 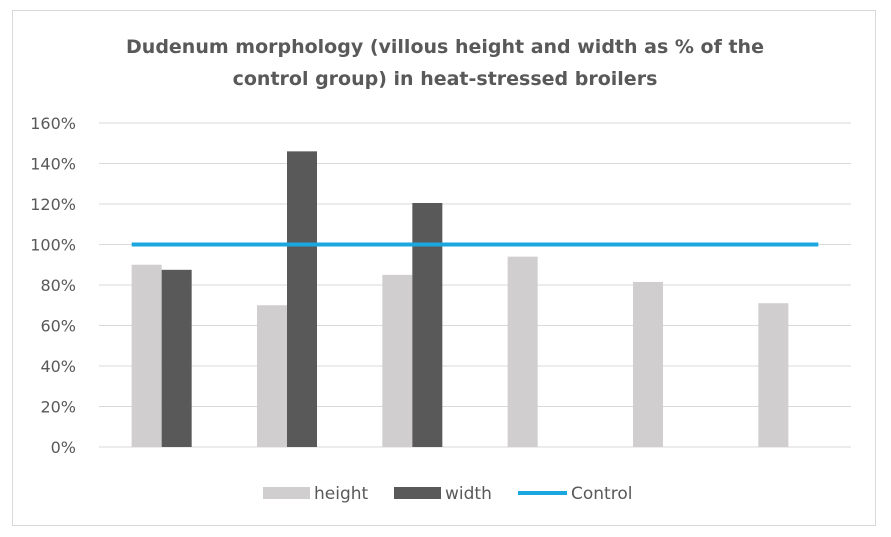 I want to click on y-tick-label: 20%, so click(x=58, y=407).